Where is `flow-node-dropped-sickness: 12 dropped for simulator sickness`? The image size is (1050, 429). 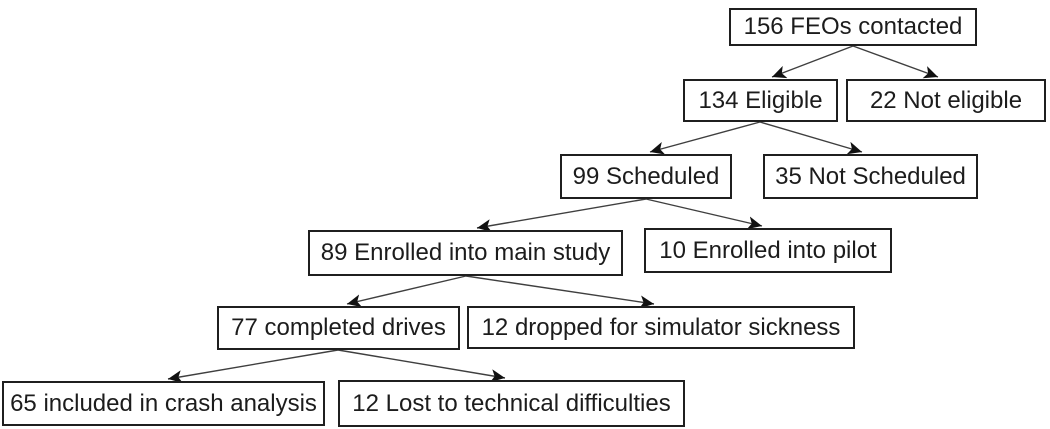 flow-node-dropped-sickness: 12 dropped for simulator sickness is located at coordinates (661, 327).